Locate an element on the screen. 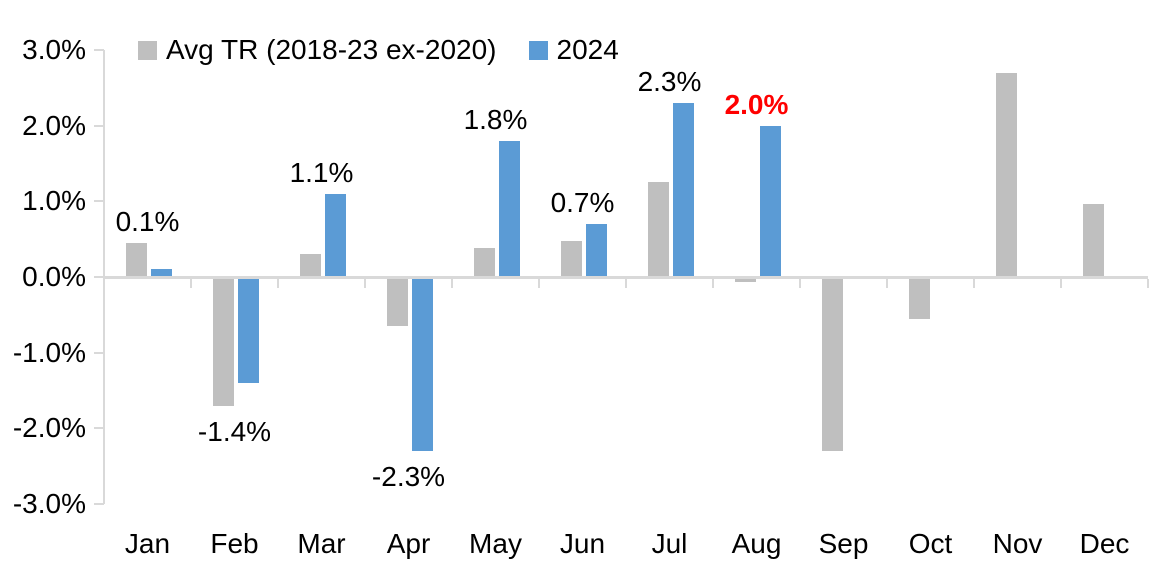 The image size is (1152, 570). x-axis-label-dec: Dec is located at coordinates (1104, 543).